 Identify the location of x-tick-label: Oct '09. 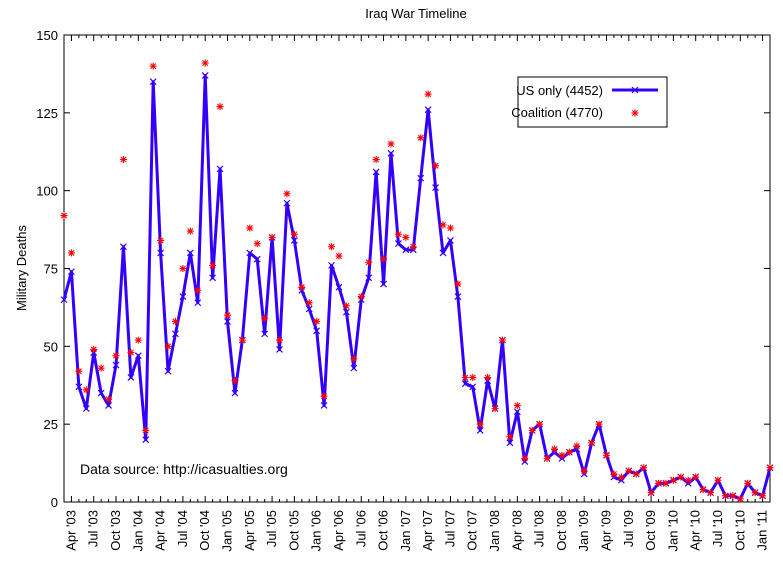
(650, 530).